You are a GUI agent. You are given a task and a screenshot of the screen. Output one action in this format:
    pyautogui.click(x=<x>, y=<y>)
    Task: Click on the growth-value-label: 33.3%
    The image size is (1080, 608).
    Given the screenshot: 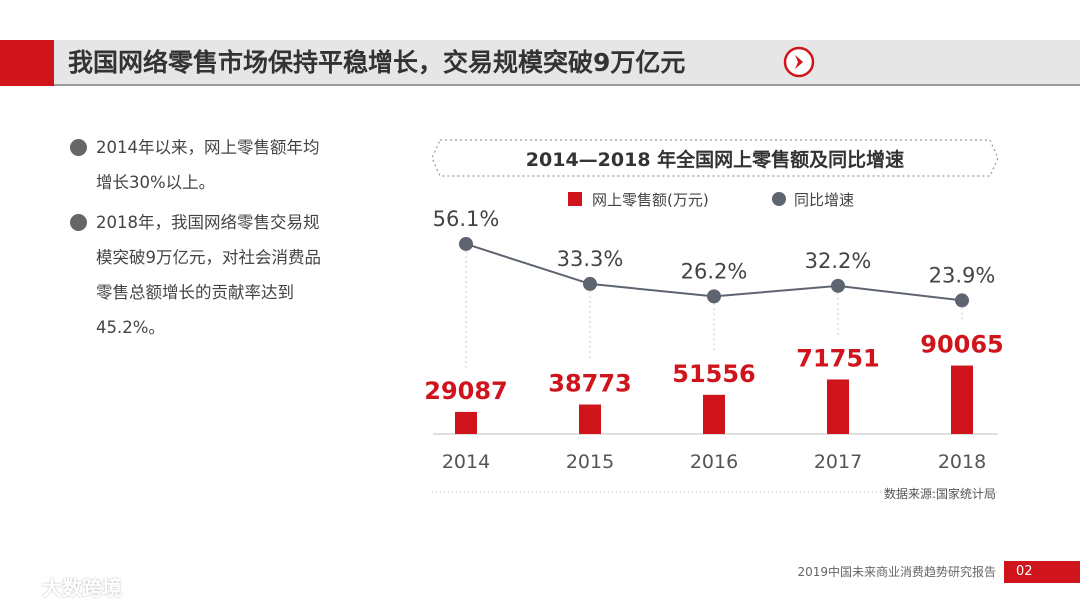 What is the action you would take?
    pyautogui.click(x=590, y=259)
    